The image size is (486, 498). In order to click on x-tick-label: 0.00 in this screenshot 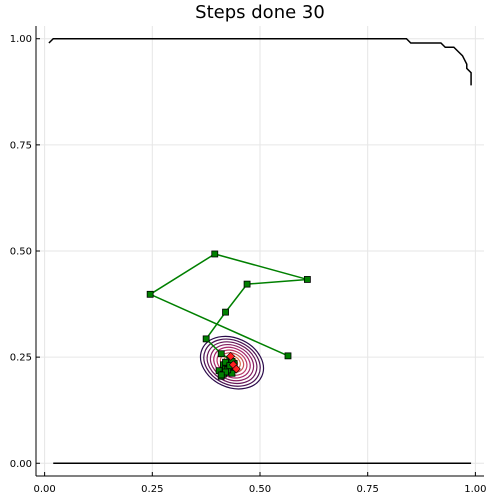, I will do `click(44, 489)`.